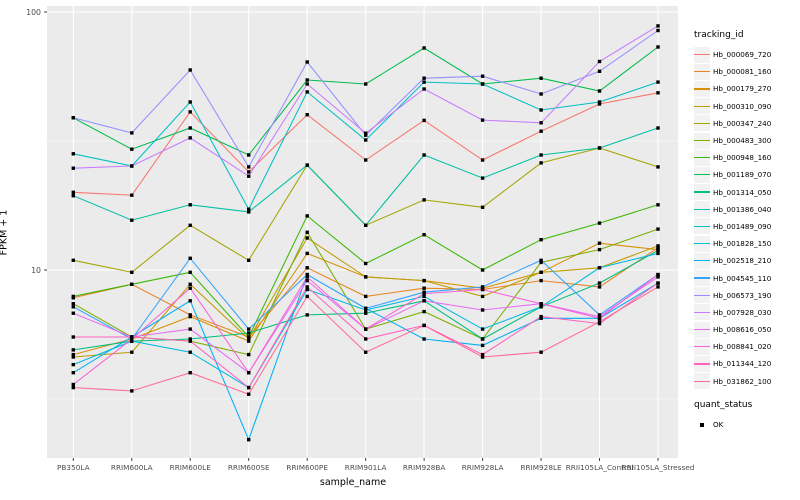 This screenshot has width=800, height=500. I want to click on x-tick-label: RRIM901LA, so click(366, 467).